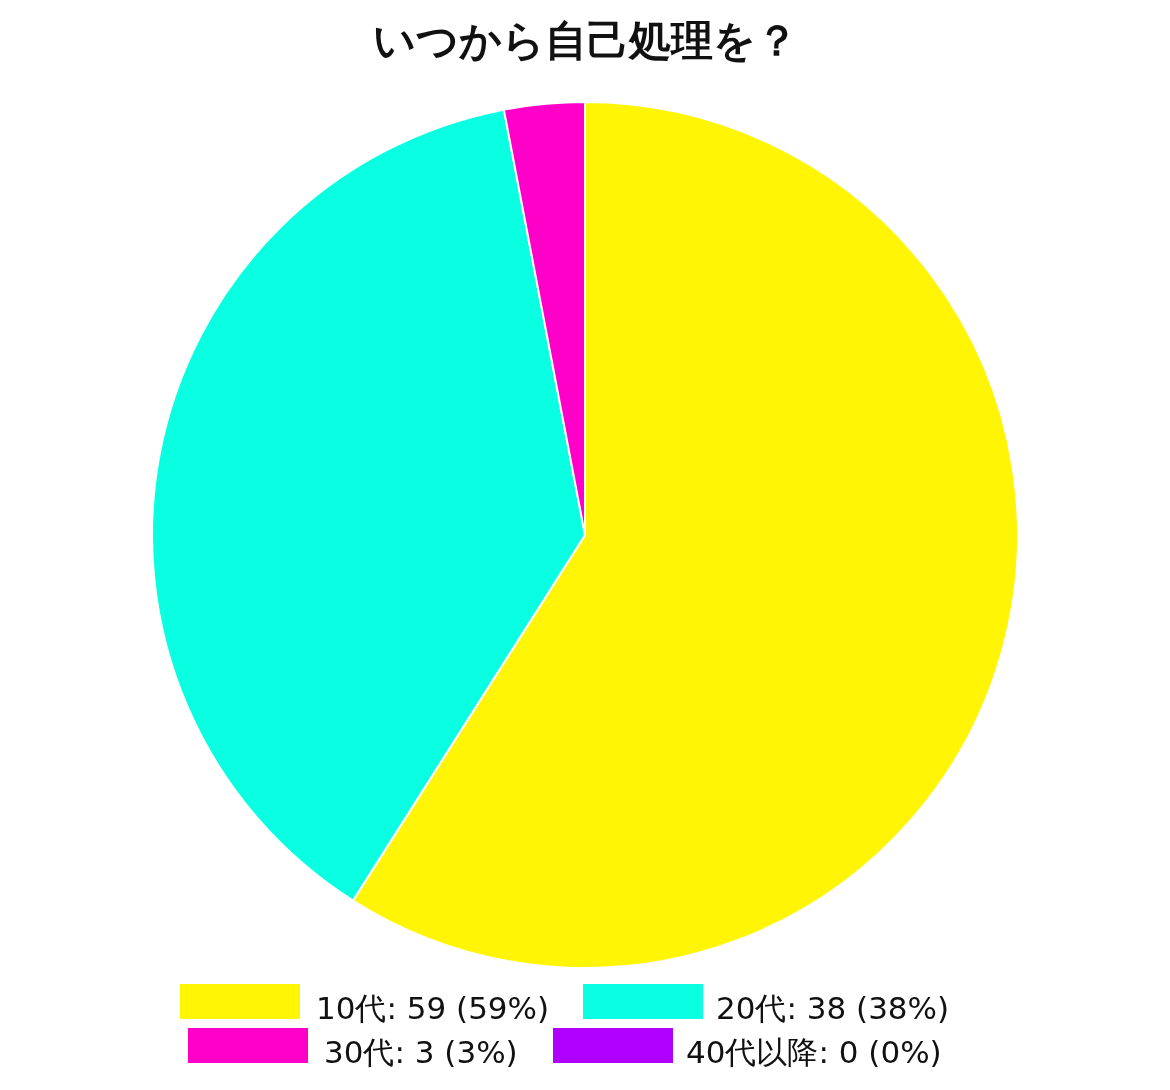  I want to click on legend-label: 10代: 59 (59%), so click(433, 1008).